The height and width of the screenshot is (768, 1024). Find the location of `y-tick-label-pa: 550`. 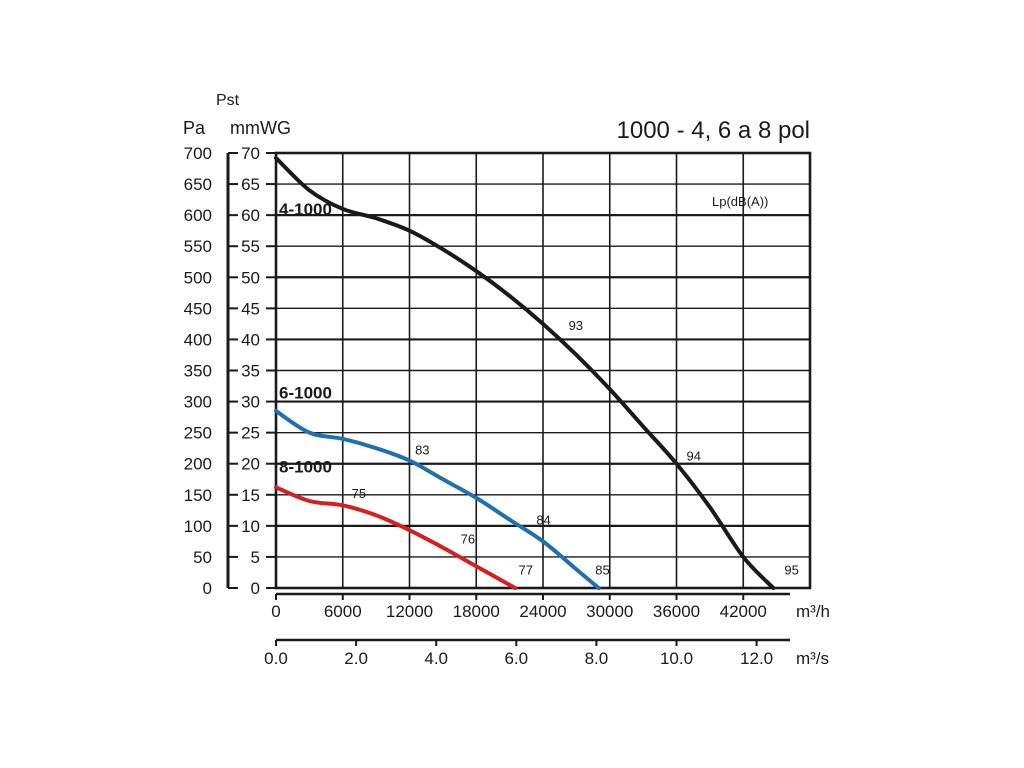

y-tick-label-pa: 550 is located at coordinates (198, 246).